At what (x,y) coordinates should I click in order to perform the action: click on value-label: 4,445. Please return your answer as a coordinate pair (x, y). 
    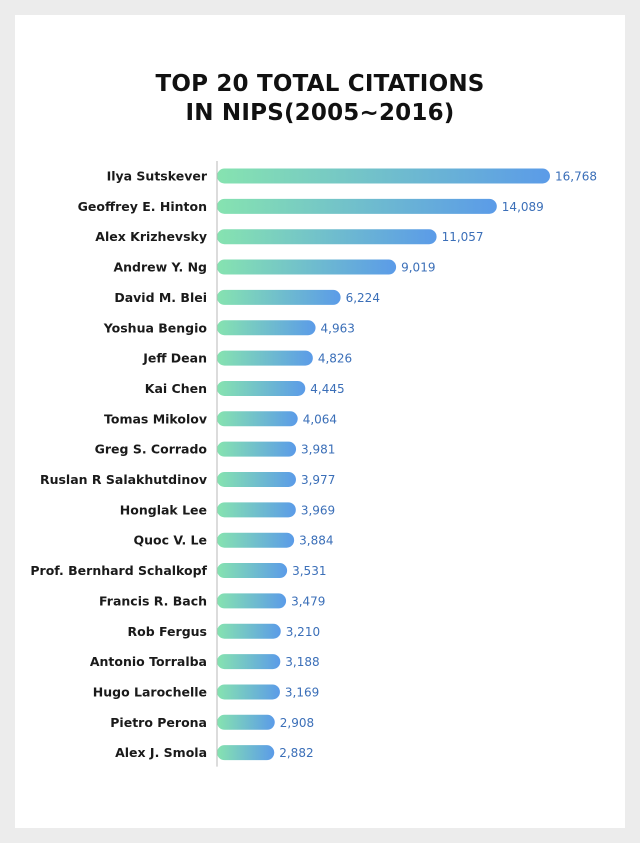
    Looking at the image, I should click on (327, 389).